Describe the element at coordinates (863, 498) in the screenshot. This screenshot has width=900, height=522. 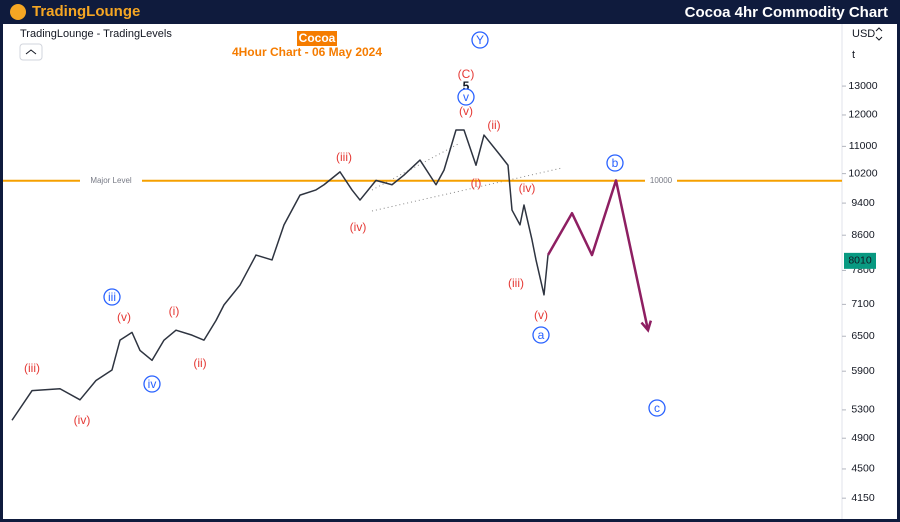
I see `y-tick-label: 4150` at that location.